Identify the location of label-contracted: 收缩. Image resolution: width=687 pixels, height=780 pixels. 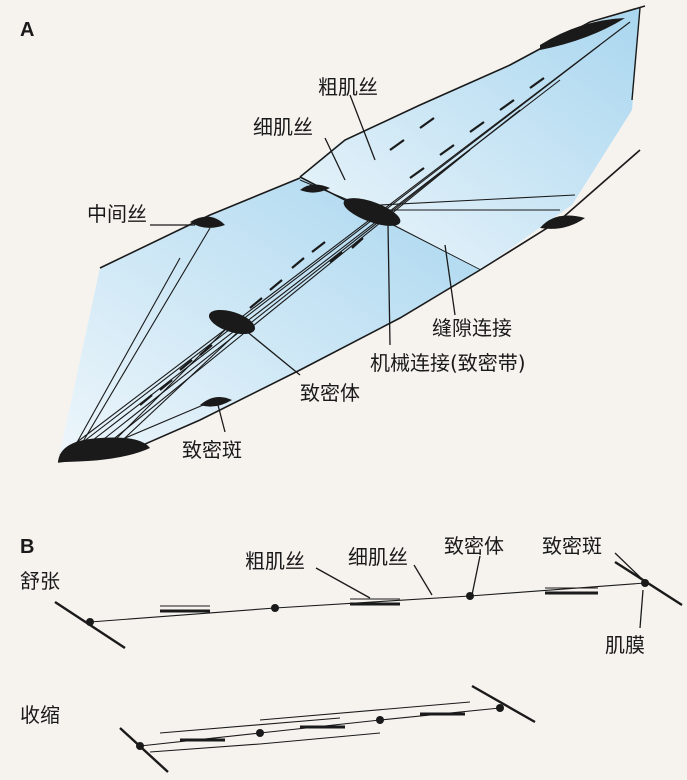
(40, 715).